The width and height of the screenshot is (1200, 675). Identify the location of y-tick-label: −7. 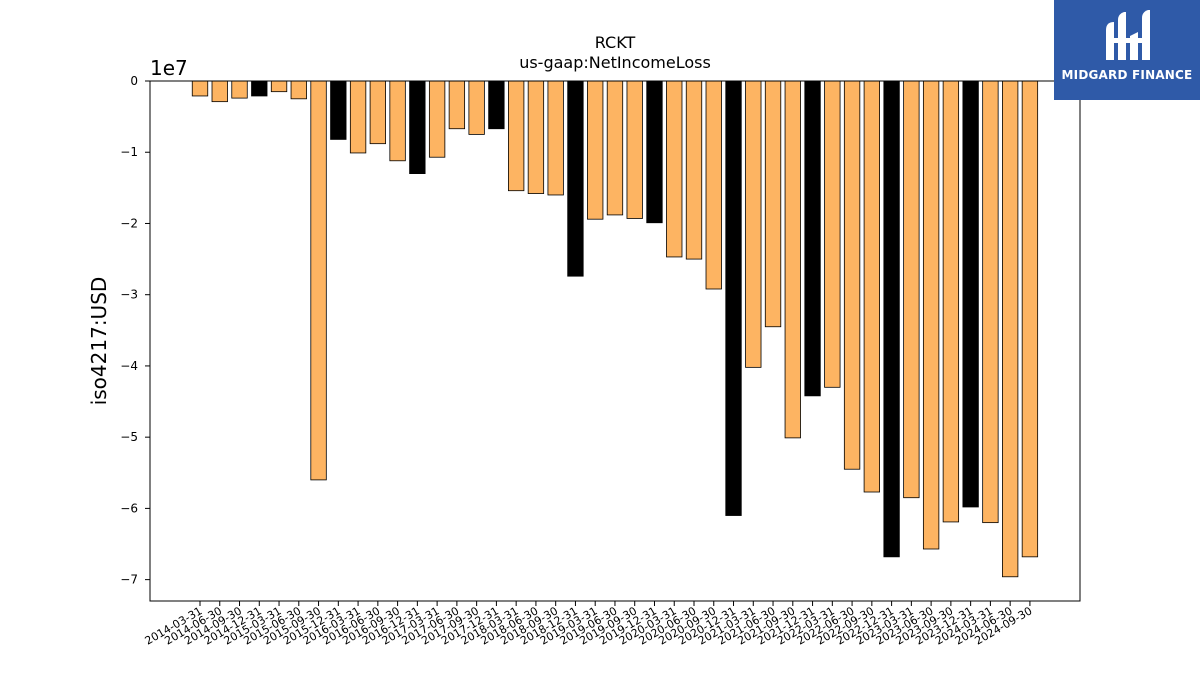
(129, 580).